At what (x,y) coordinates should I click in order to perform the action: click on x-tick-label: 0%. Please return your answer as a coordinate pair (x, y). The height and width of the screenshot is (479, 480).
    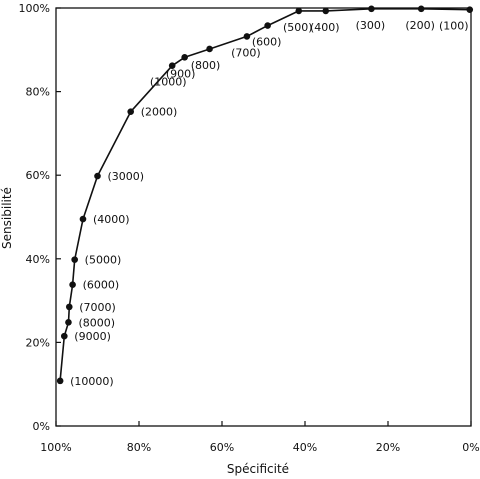
    Looking at the image, I should click on (470, 447).